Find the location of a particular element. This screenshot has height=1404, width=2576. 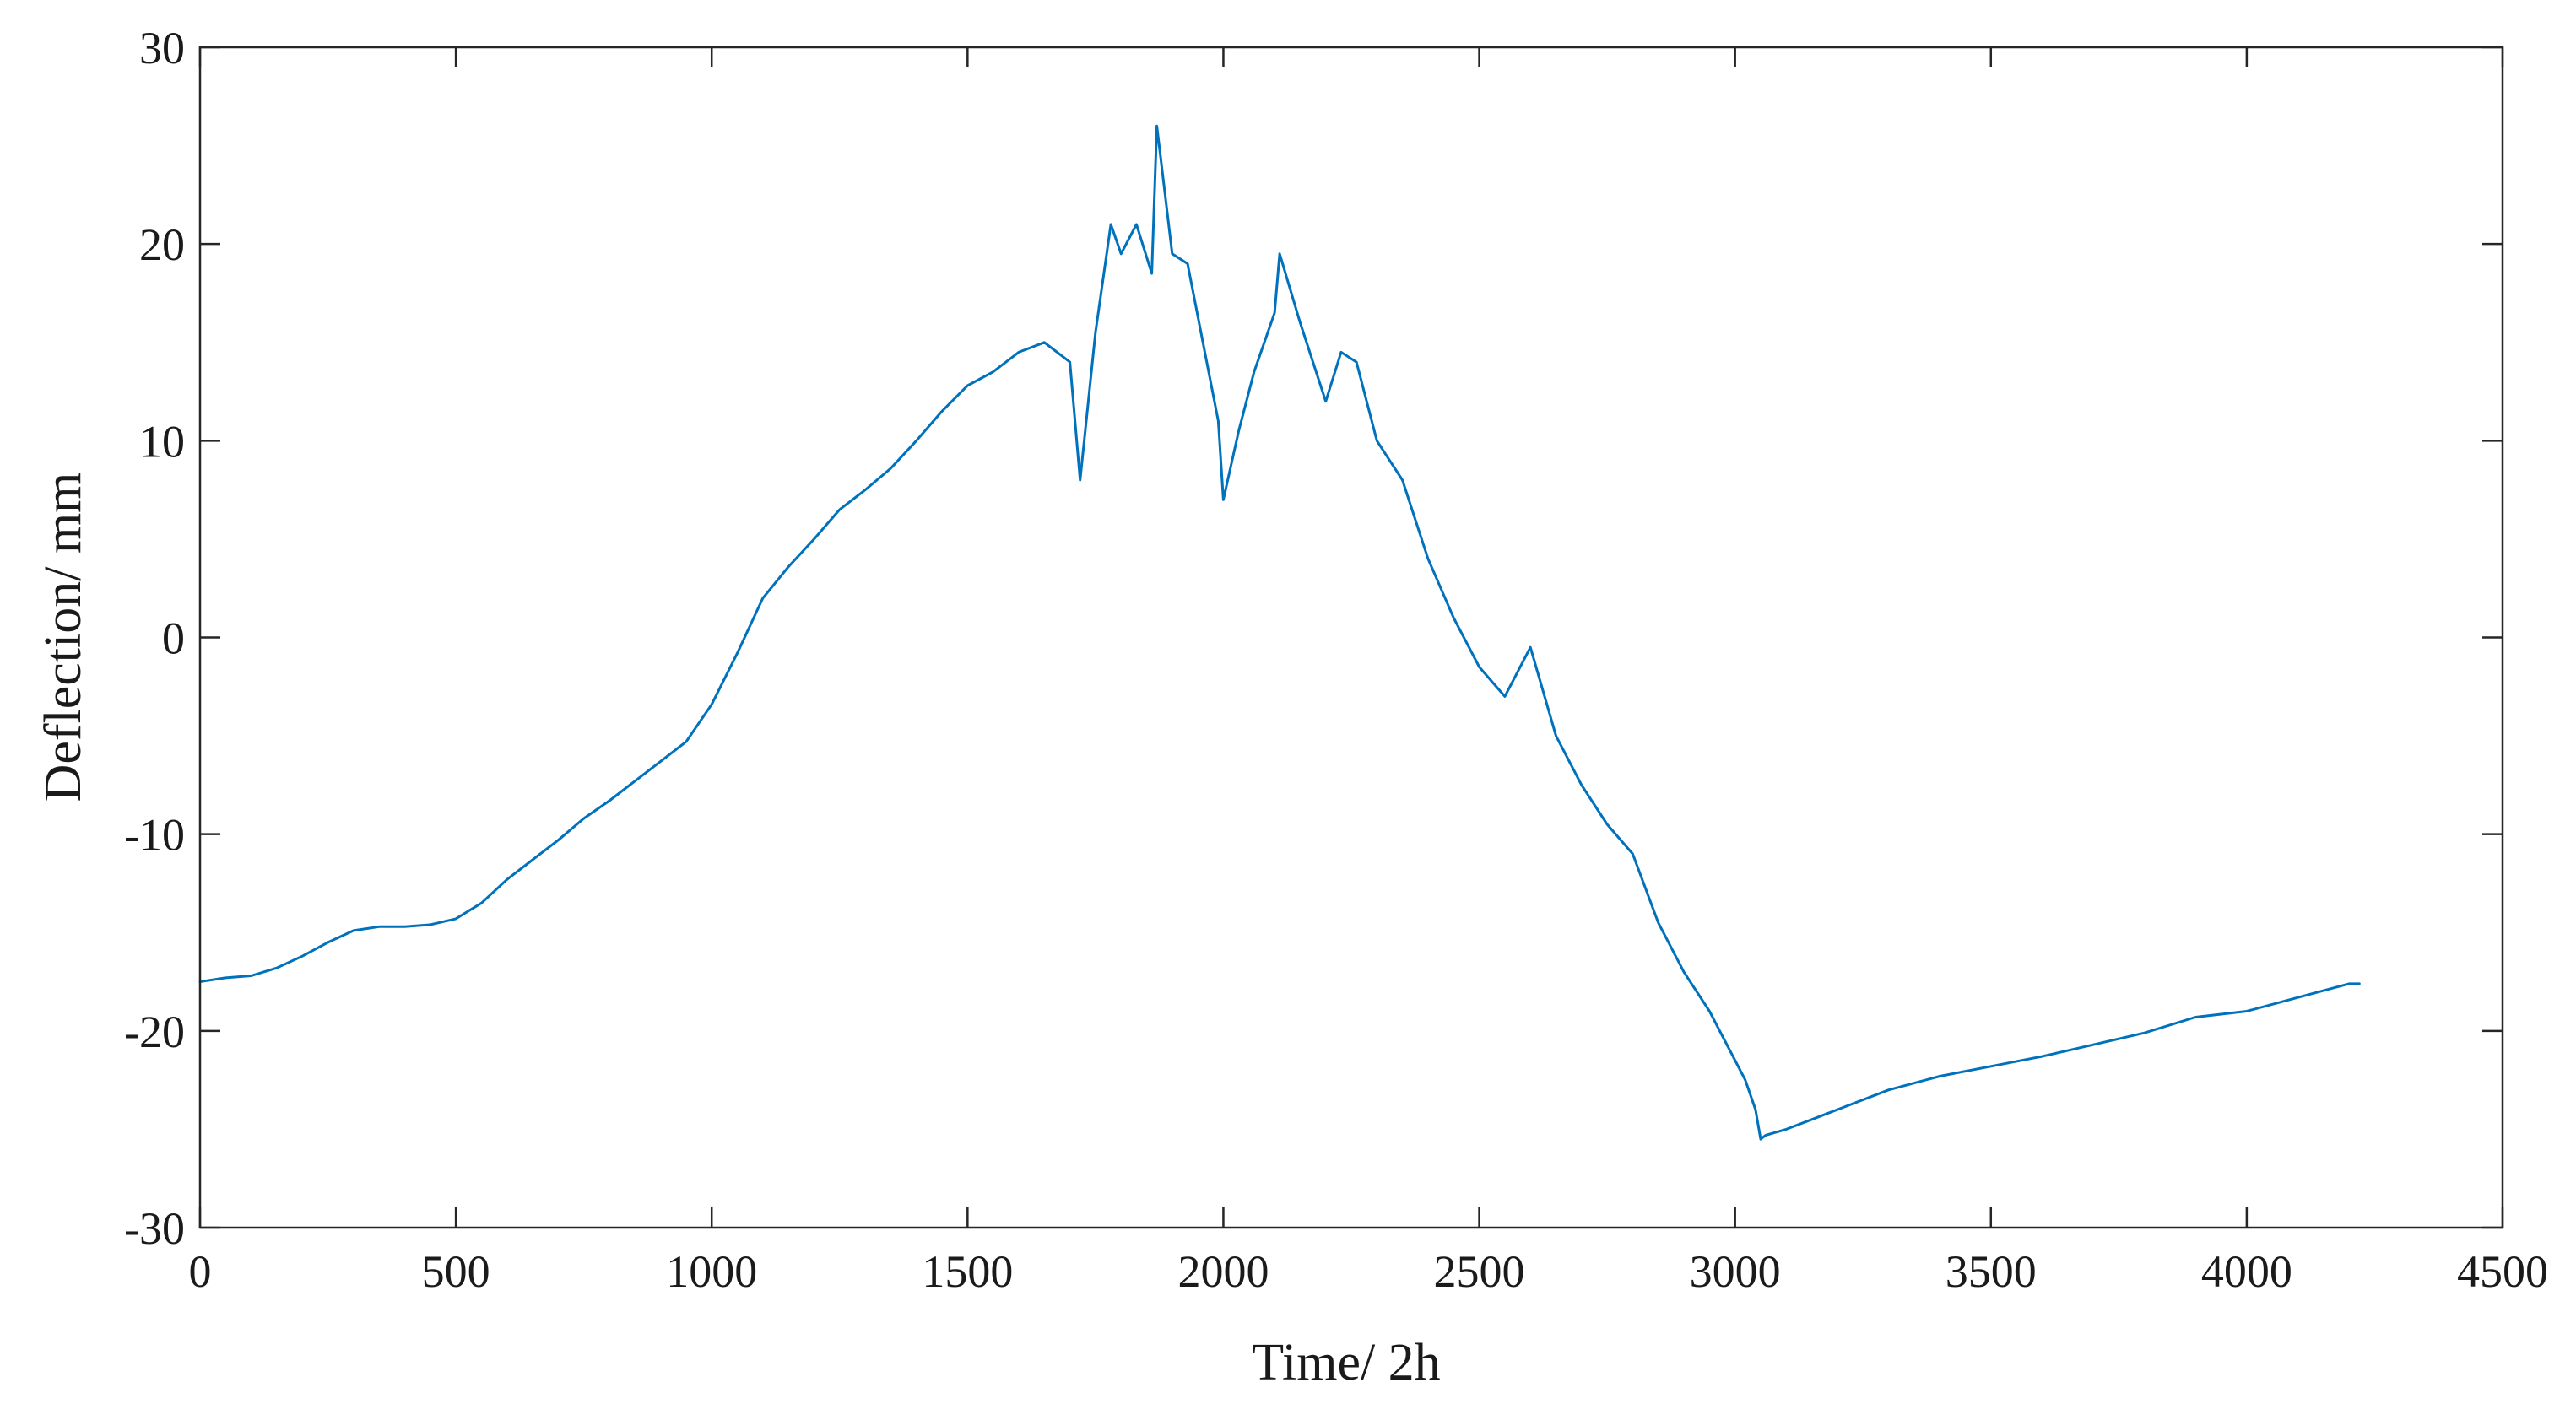

y-tick-label: -10 is located at coordinates (154, 835).